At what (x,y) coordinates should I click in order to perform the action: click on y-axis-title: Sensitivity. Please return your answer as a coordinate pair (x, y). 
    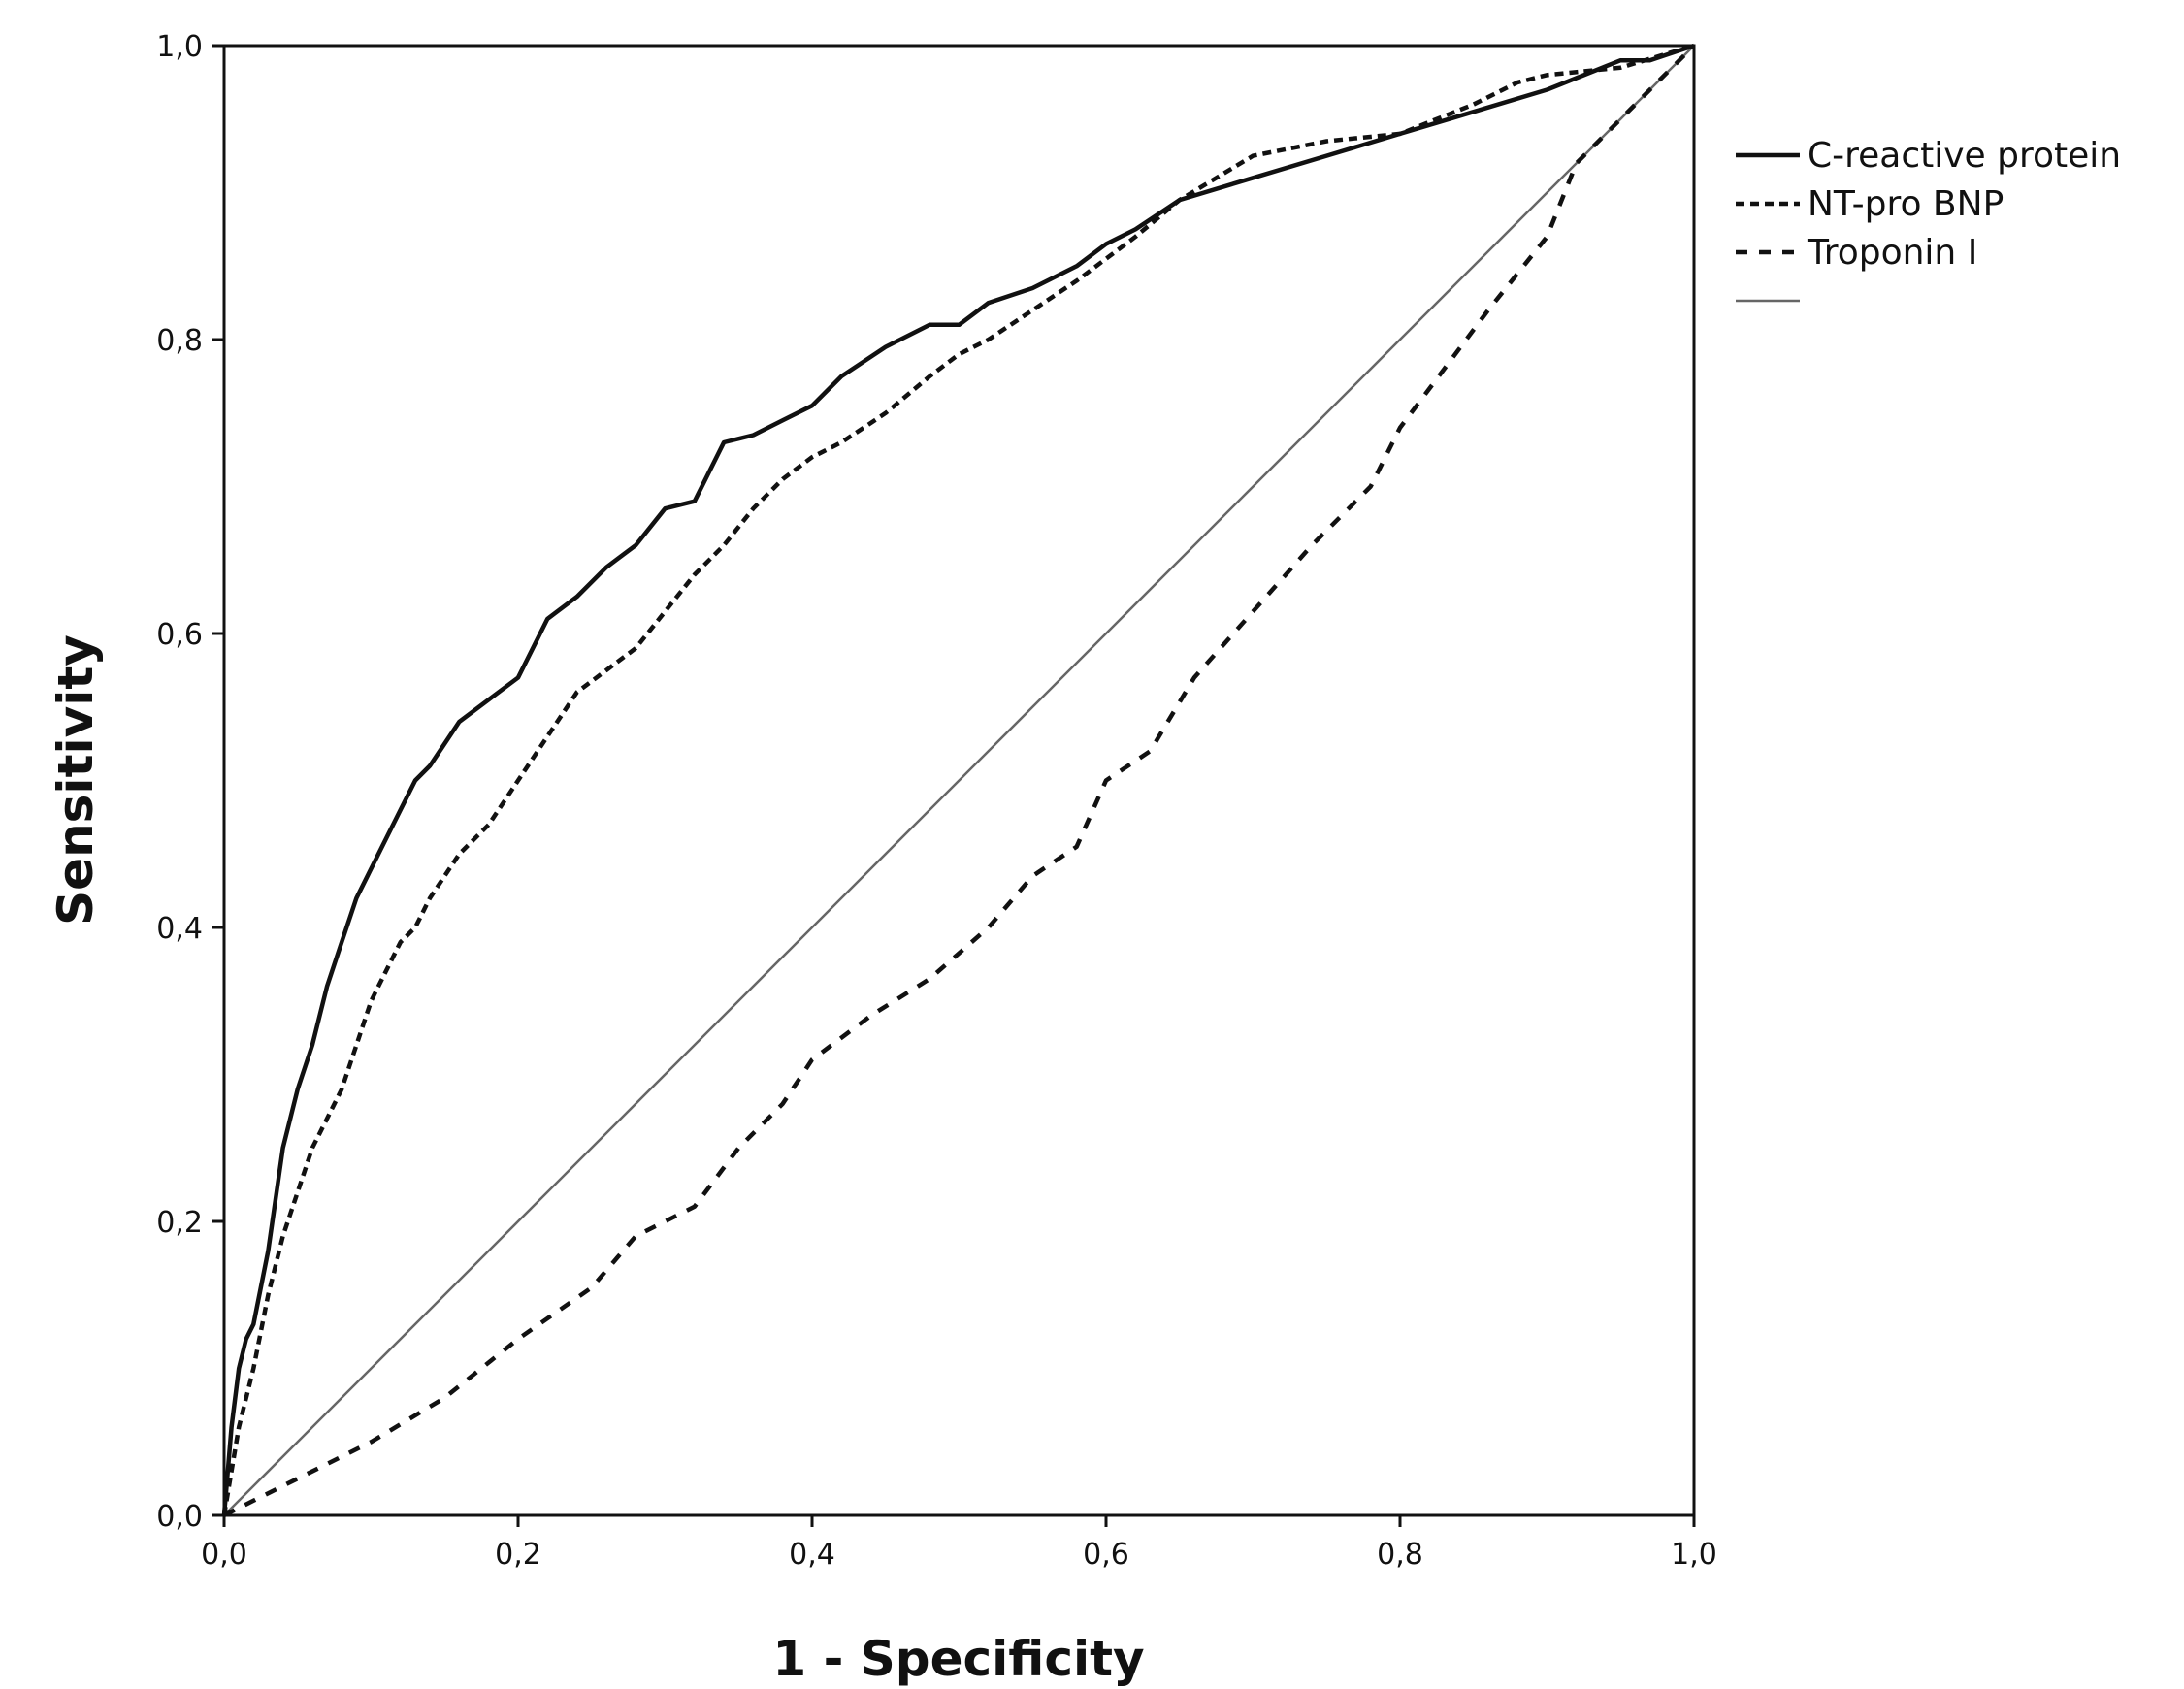
    Looking at the image, I should click on (76, 780).